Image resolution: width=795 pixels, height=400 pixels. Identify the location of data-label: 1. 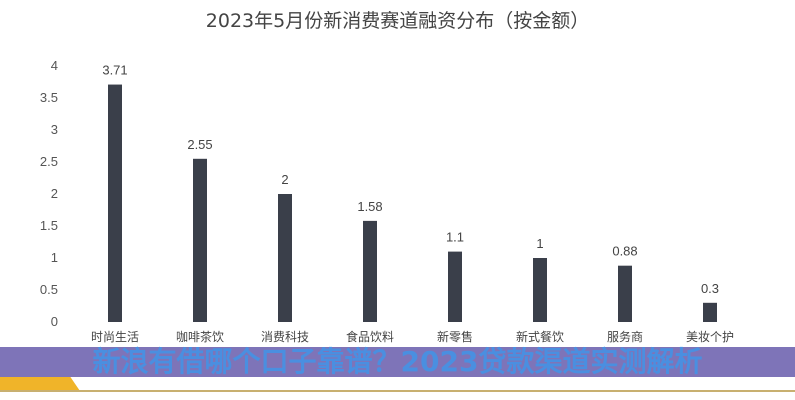
(539, 243).